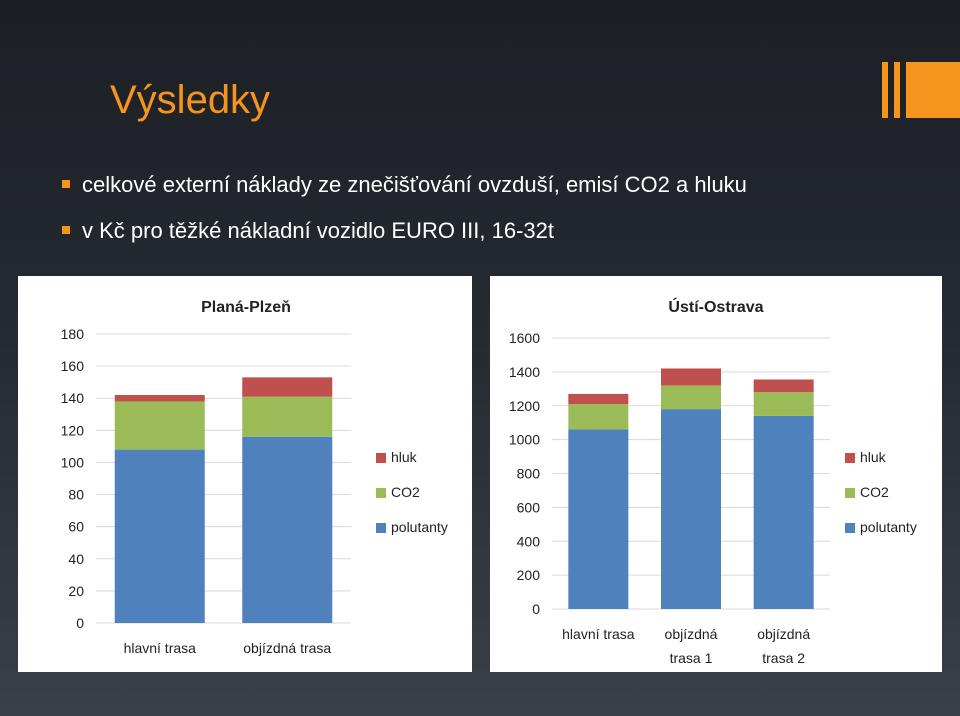 Image resolution: width=960 pixels, height=716 pixels. I want to click on y-tick-label: 200, so click(529, 575).